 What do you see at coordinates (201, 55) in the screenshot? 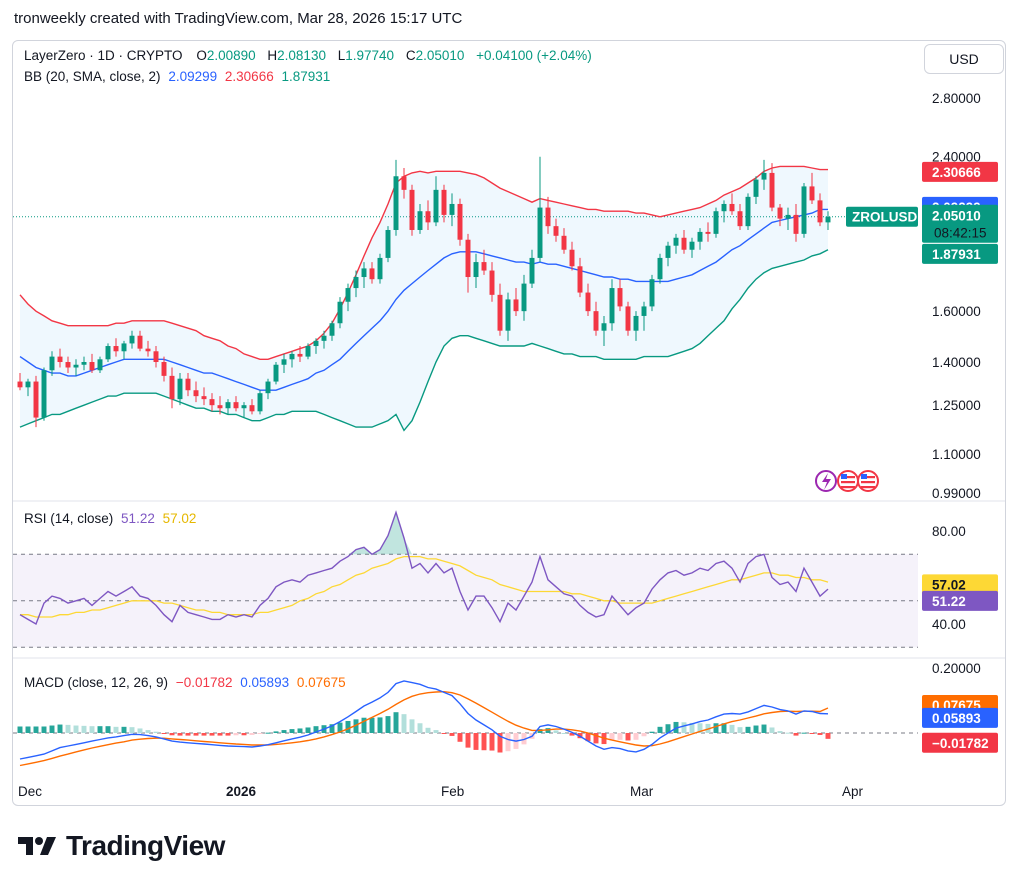
I see `open-label: O` at bounding box center [201, 55].